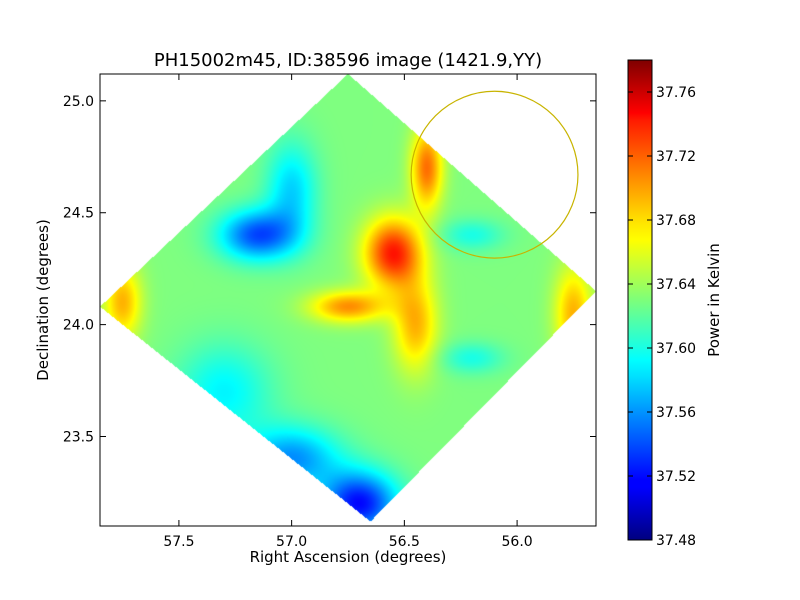 This screenshot has width=800, height=600. I want to click on colorbar-tick-label: 37.48, so click(676, 541).